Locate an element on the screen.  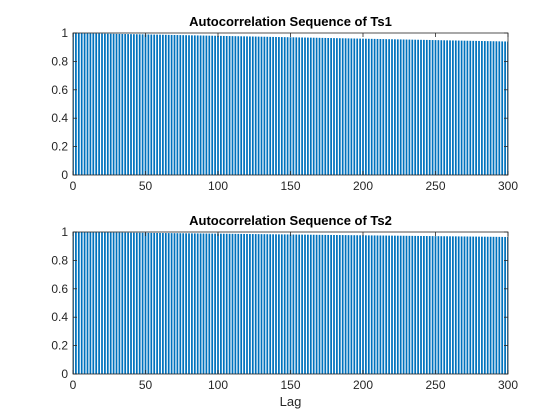
x-tick-label: 150 is located at coordinates (290, 385).